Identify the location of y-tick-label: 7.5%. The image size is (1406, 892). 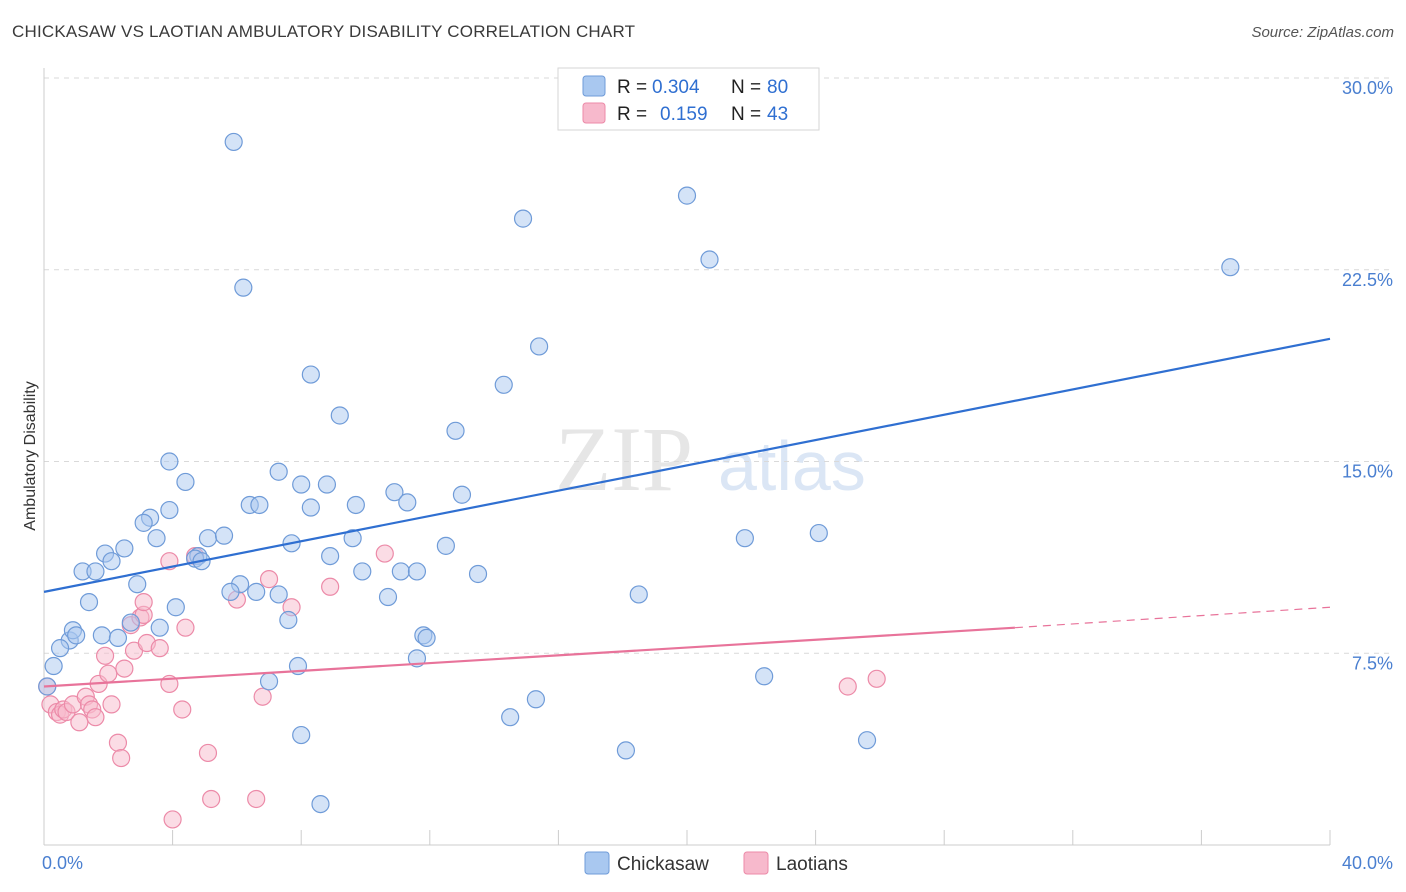
(1372, 663).